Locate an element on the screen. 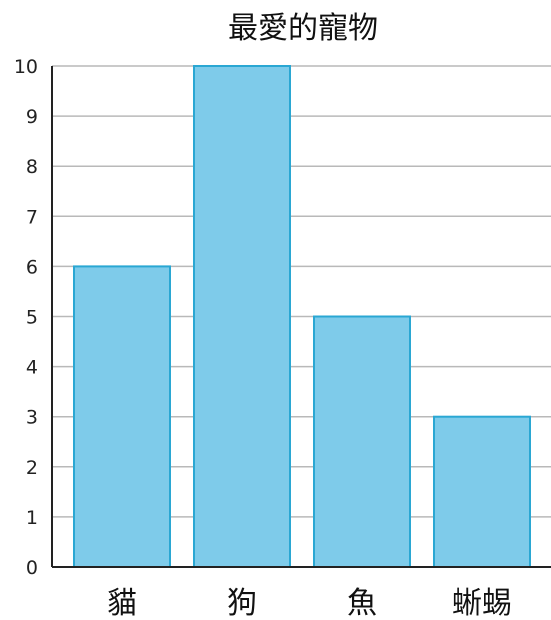 Image resolution: width=551 pixels, height=620 pixels. x-tick-label: 魚 is located at coordinates (362, 603).